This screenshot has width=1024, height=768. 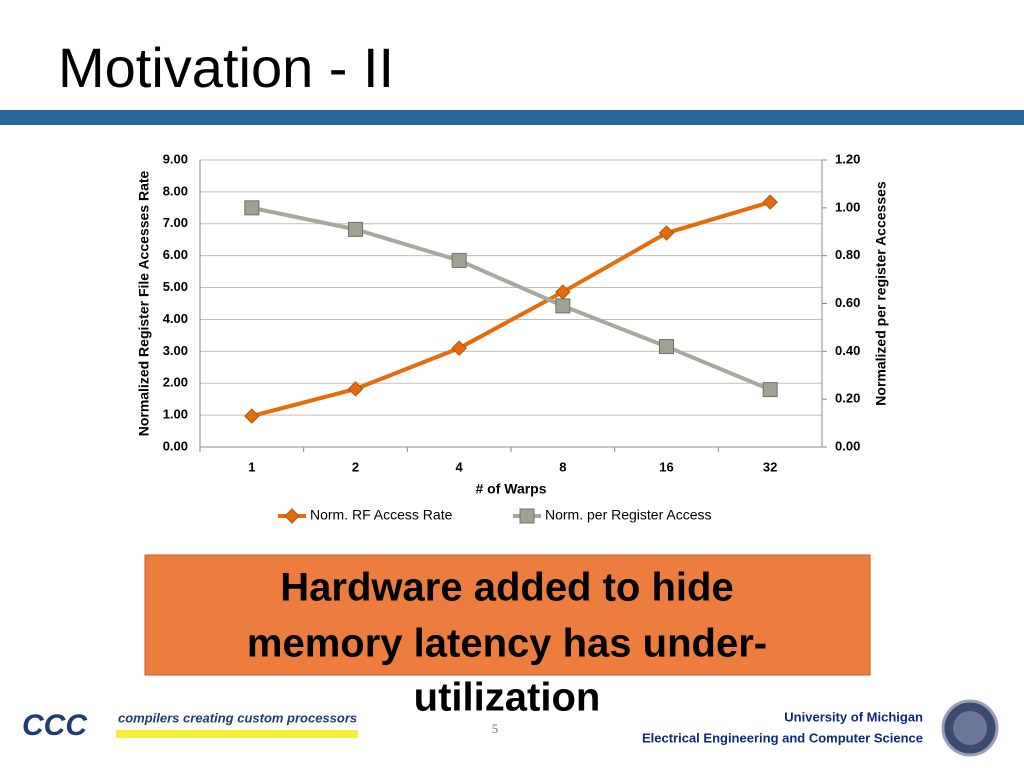 I want to click on y-tick-label: 6.00, so click(x=175, y=254).